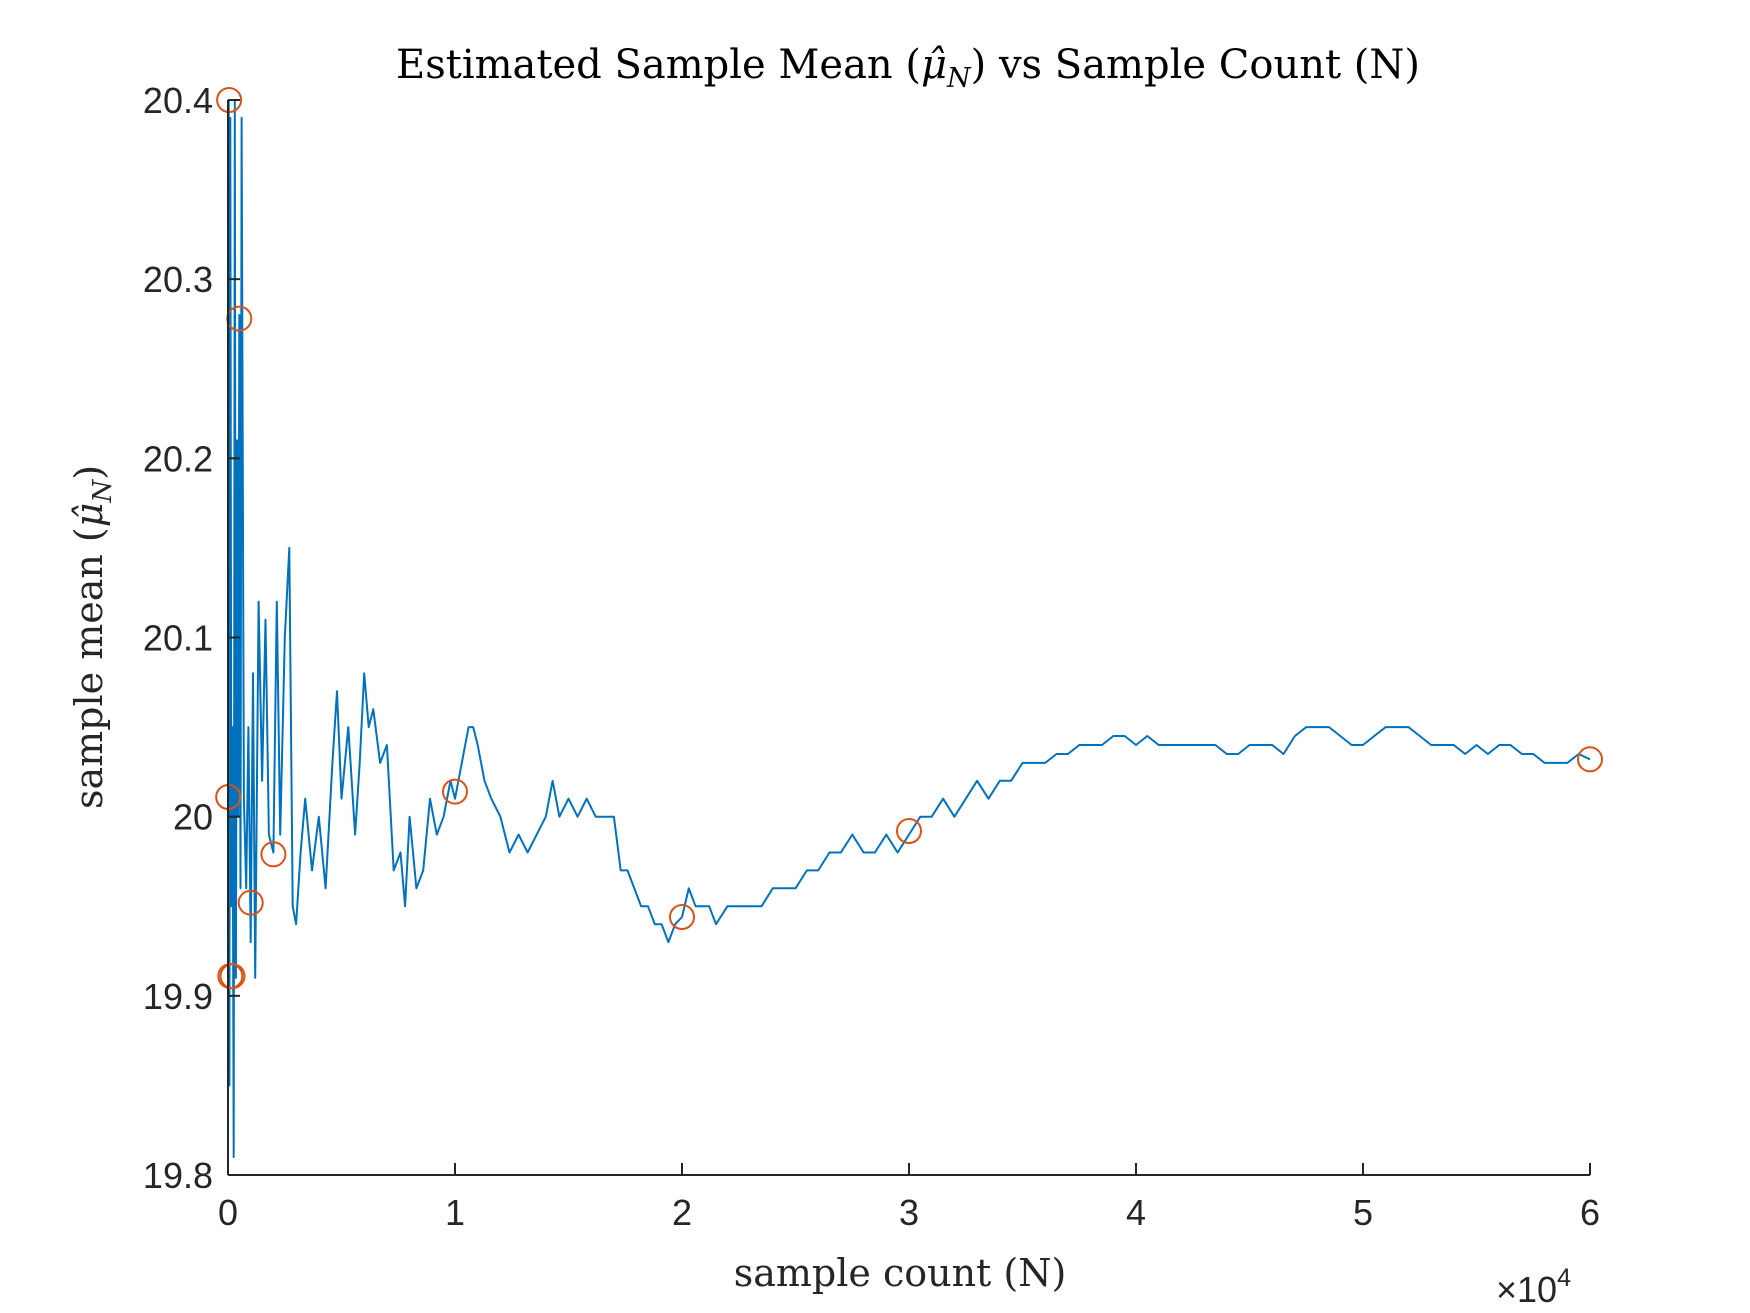 The width and height of the screenshot is (1750, 1313). Describe the element at coordinates (1136, 1212) in the screenshot. I see `x-tick-label: 4` at that location.